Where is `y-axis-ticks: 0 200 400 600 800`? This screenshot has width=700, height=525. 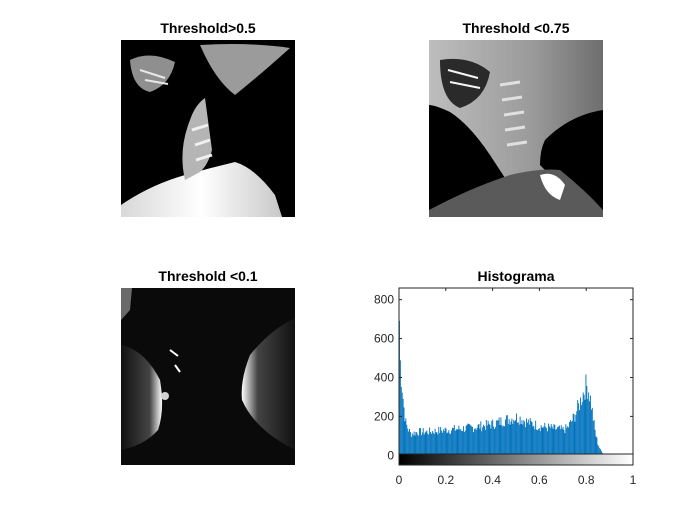
y-axis-ticks: 0 200 400 600 800 is located at coordinates (503, 377).